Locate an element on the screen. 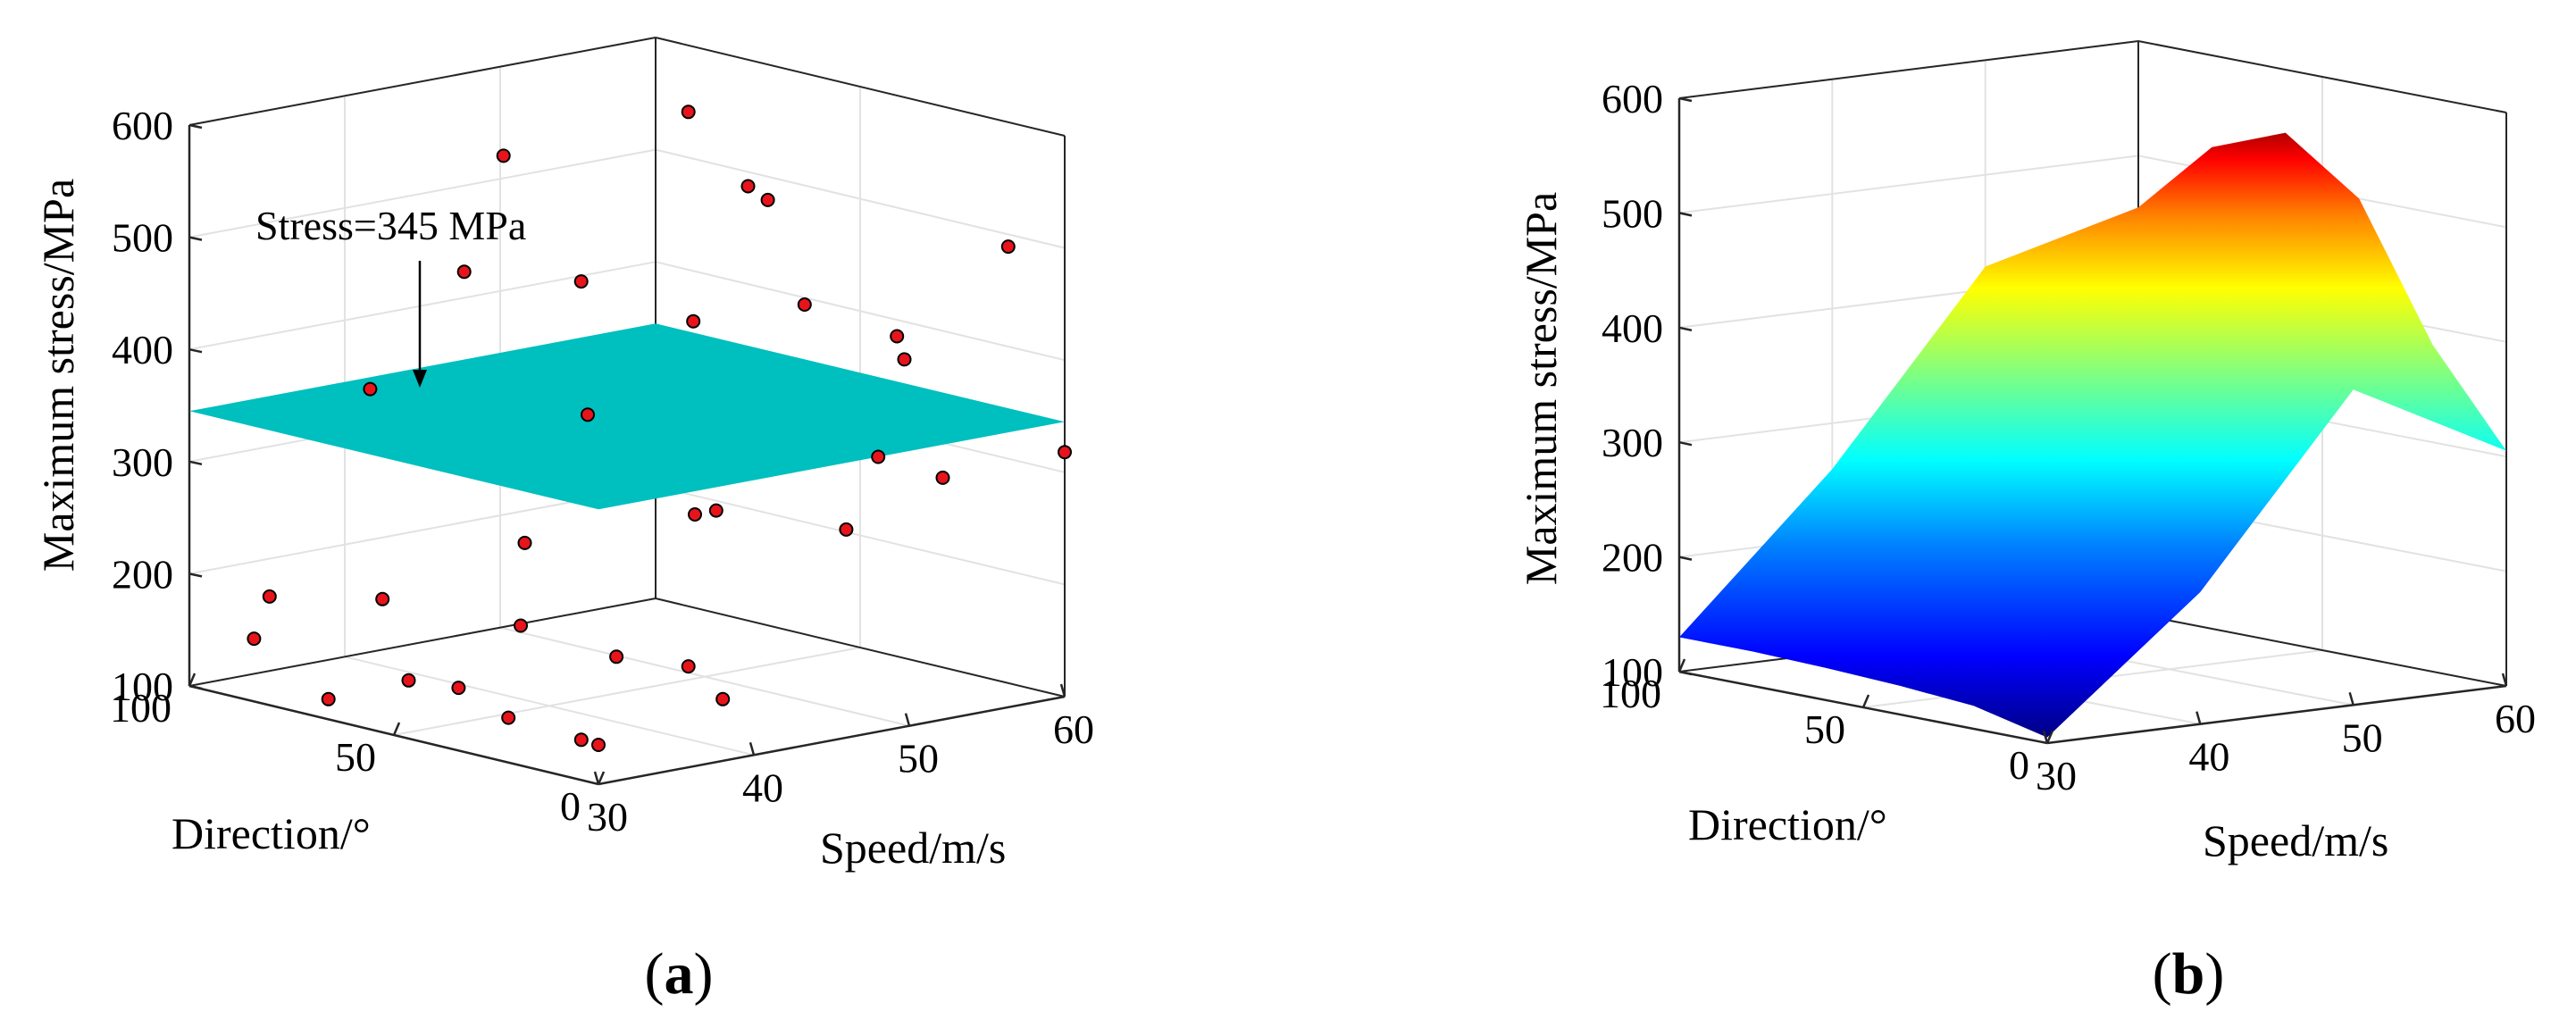  z-tick-label: 300 is located at coordinates (1633, 442).